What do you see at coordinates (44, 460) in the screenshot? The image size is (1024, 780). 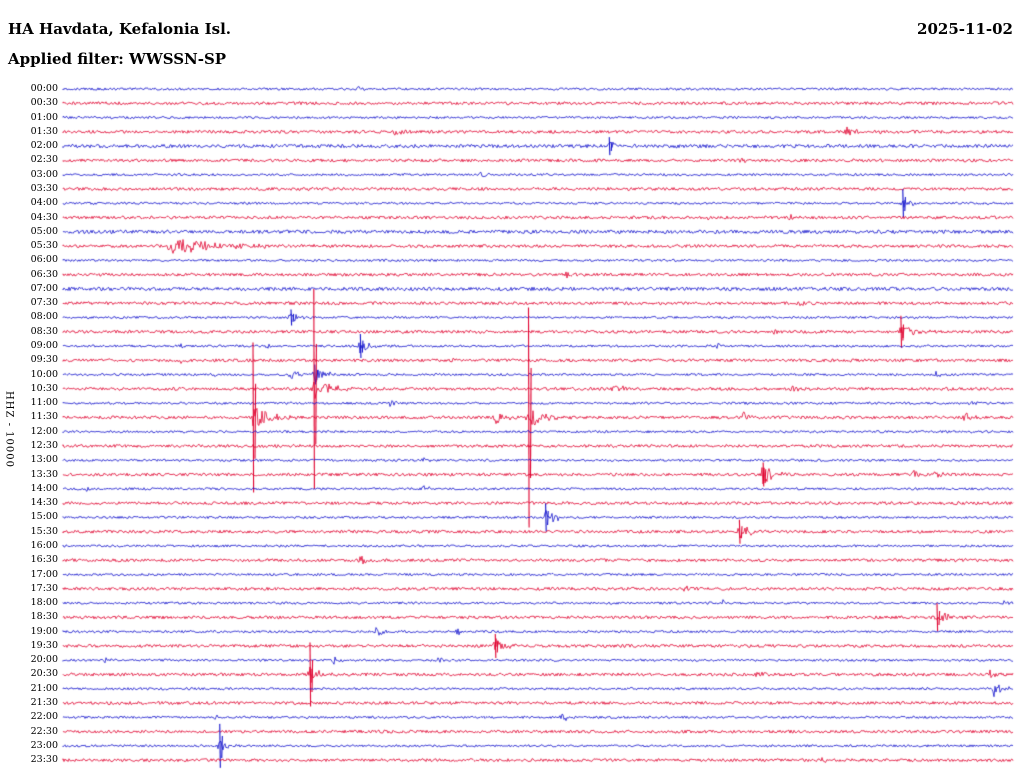 I see `row-time-label: 13:00` at bounding box center [44, 460].